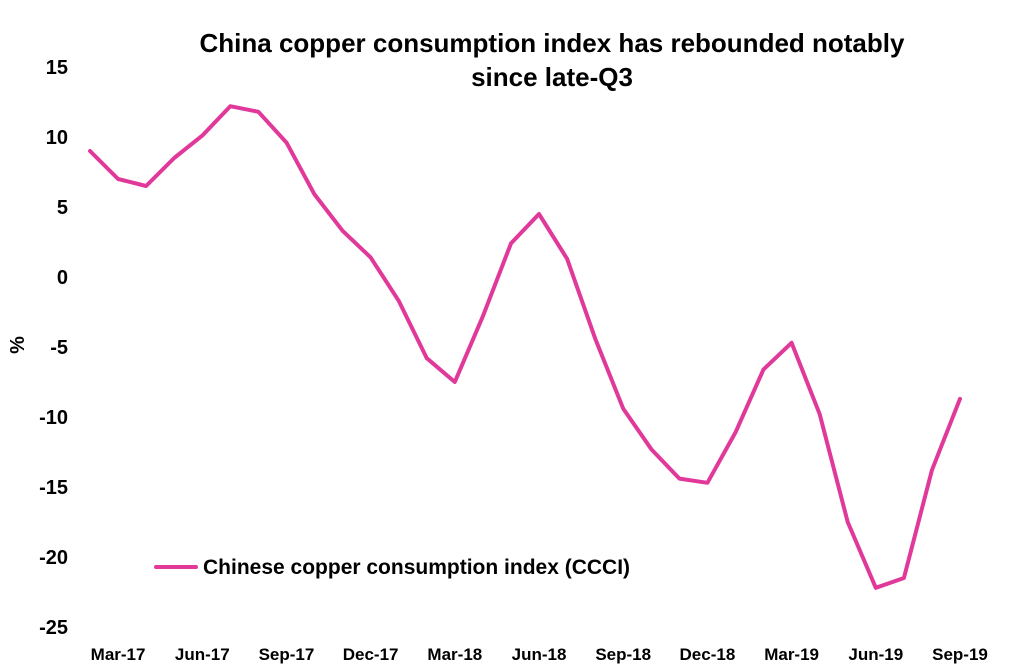 Image resolution: width=1013 pixels, height=668 pixels. What do you see at coordinates (623, 654) in the screenshot?
I see `x-tick-label: Sep-18` at bounding box center [623, 654].